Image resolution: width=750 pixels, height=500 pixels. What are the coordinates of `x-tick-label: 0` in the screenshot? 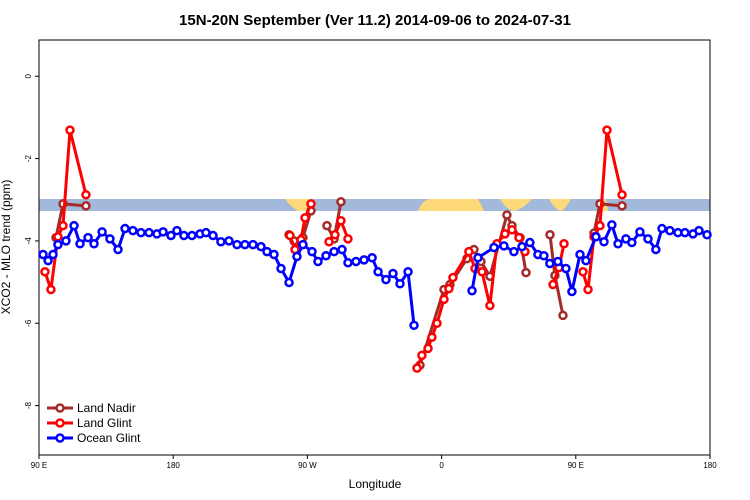 It's located at (441, 465).